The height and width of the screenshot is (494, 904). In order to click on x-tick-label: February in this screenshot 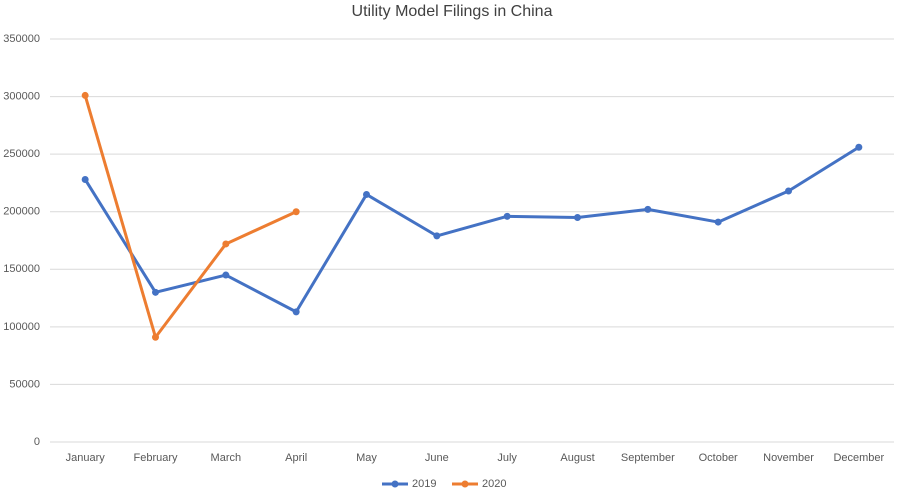, I will do `click(155, 458)`.